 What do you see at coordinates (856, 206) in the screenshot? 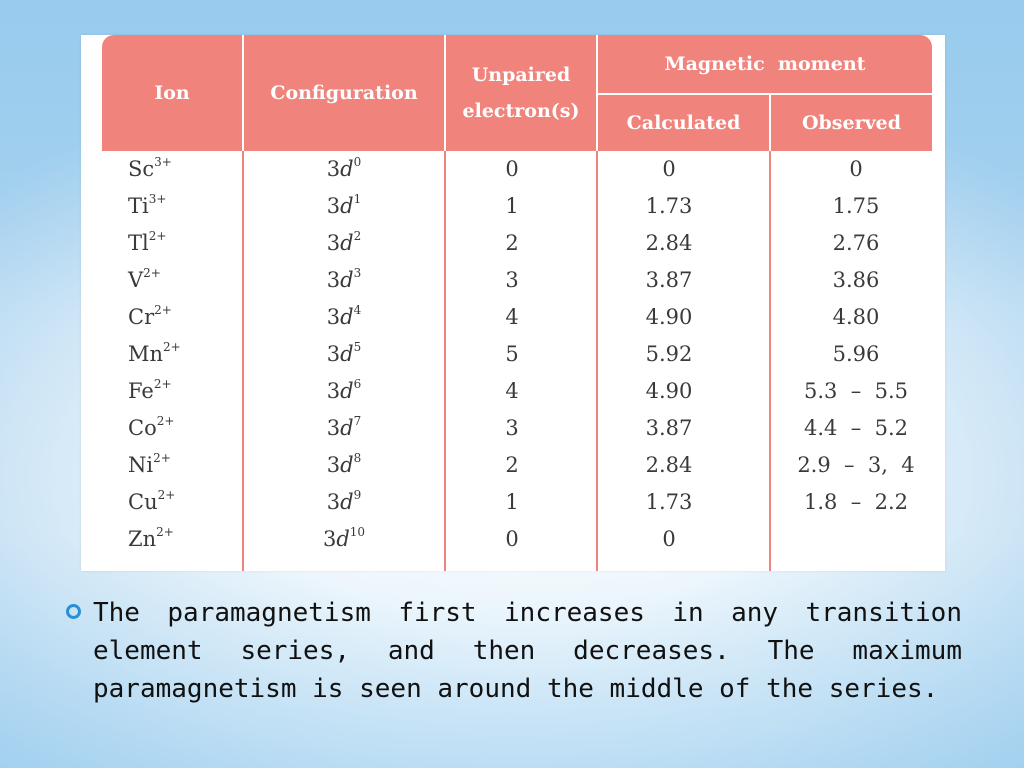
I see `observed-cell: 1.75` at bounding box center [856, 206].